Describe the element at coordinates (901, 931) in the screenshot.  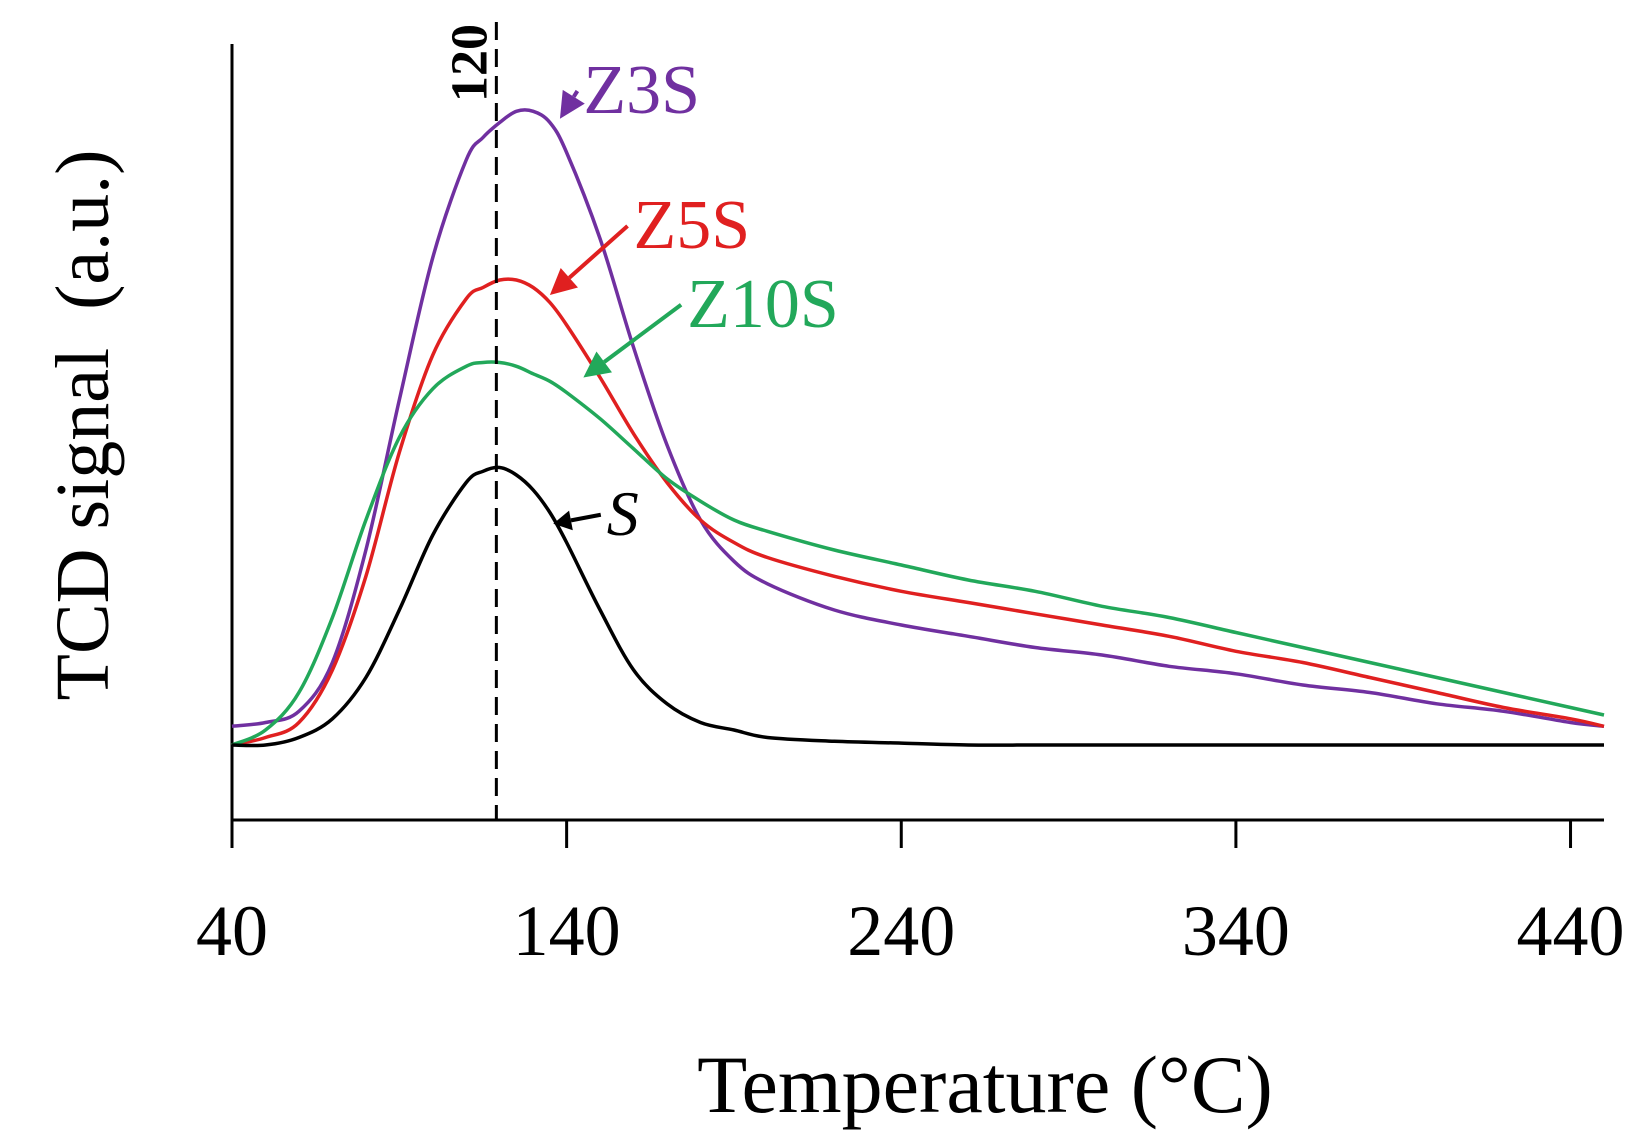
I see `x-tick-label-240: 240` at that location.